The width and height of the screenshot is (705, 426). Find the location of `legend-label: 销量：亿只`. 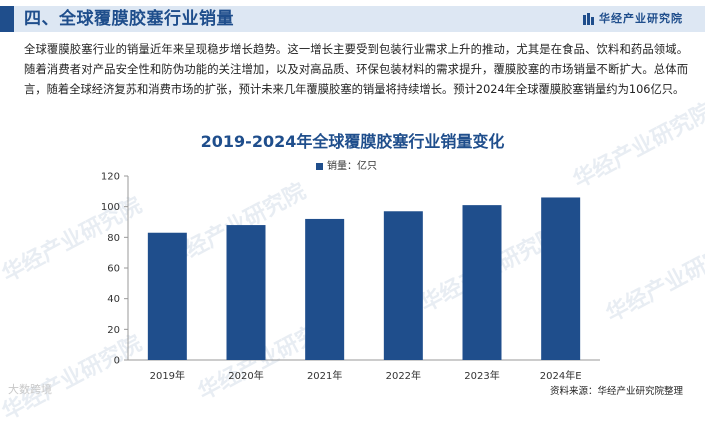

legend-label: 销量：亿只 is located at coordinates (352, 166).